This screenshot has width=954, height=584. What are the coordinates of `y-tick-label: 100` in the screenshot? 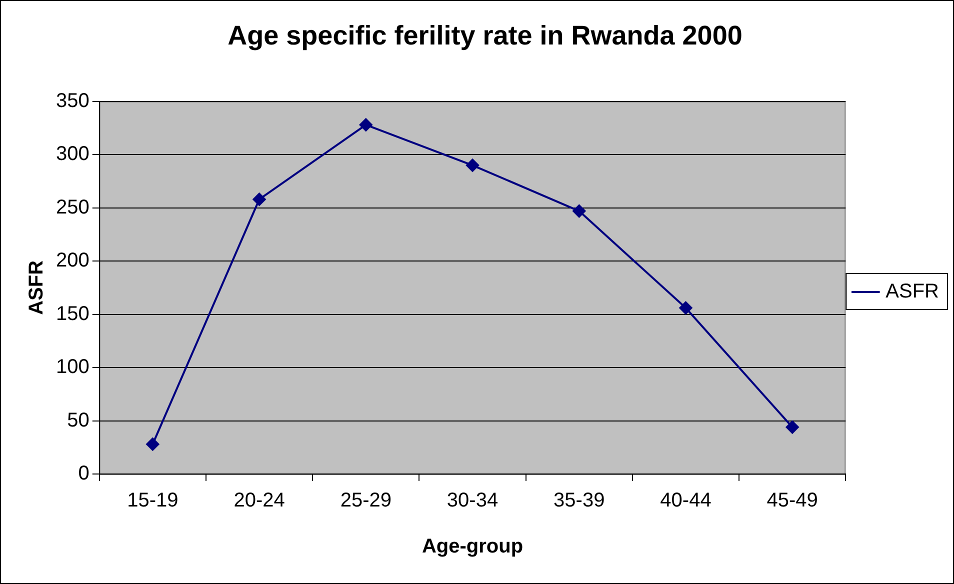 It's located at (73, 367).